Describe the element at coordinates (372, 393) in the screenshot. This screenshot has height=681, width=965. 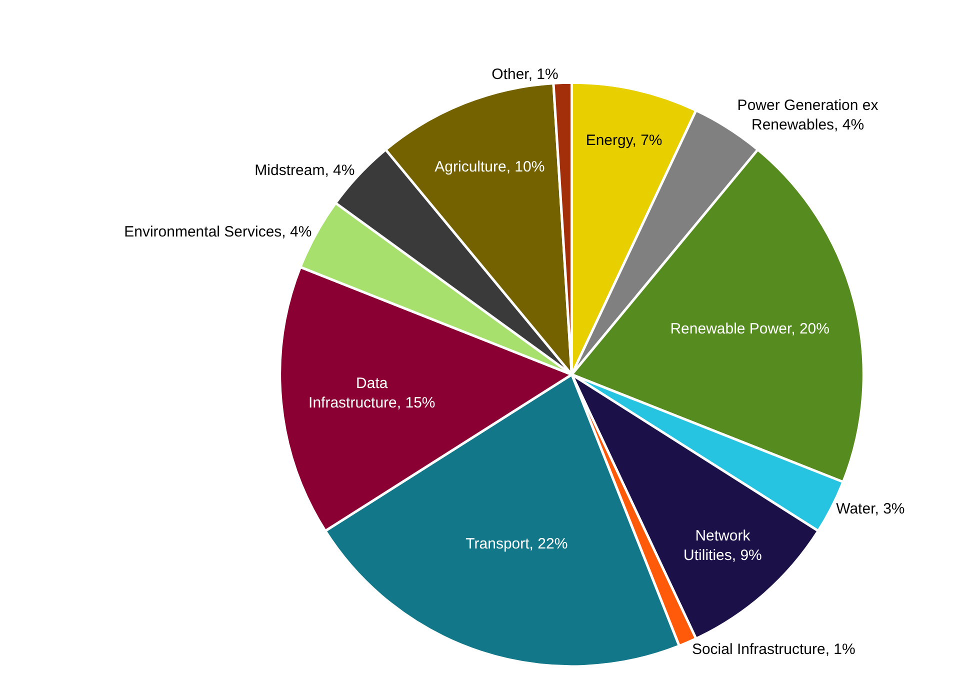
I see `slice-label: Data Infrastructure, 15%` at that location.